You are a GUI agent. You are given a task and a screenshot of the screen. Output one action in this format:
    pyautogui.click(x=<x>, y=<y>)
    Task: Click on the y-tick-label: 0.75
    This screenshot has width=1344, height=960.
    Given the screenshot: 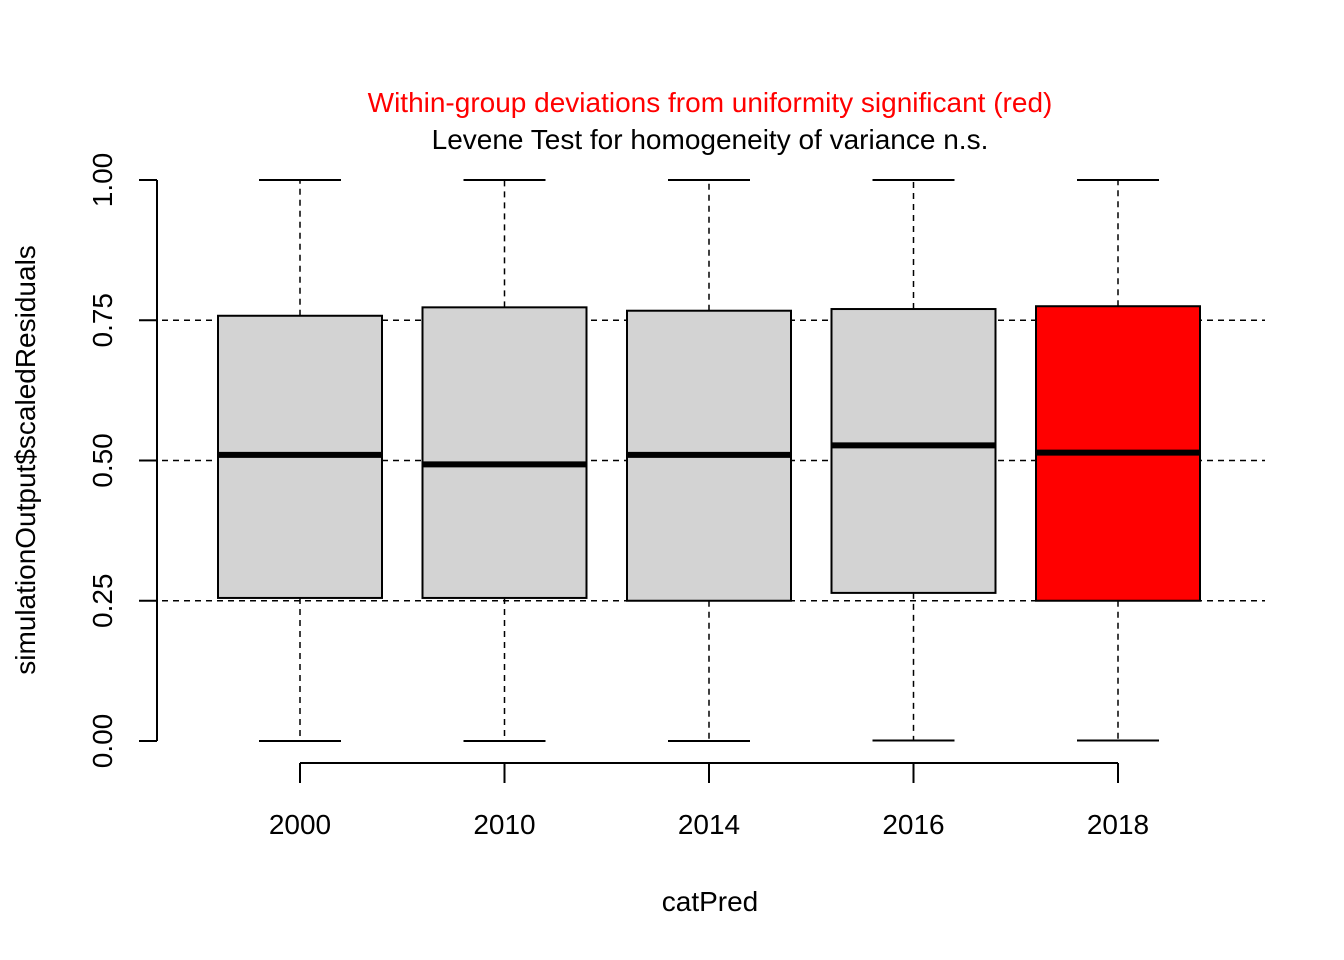 What is the action you would take?
    pyautogui.click(x=102, y=320)
    